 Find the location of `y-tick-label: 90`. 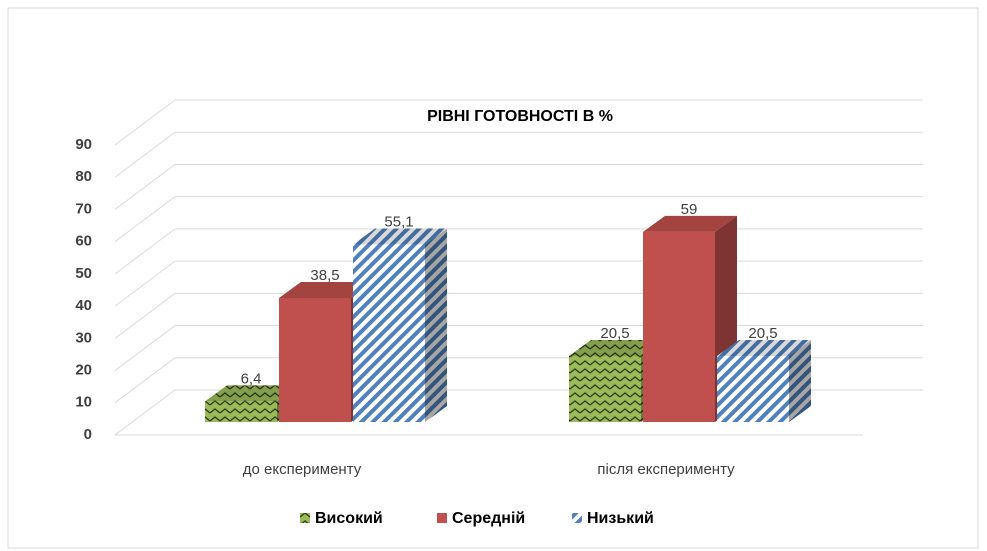

y-tick-label: 90 is located at coordinates (83, 144).